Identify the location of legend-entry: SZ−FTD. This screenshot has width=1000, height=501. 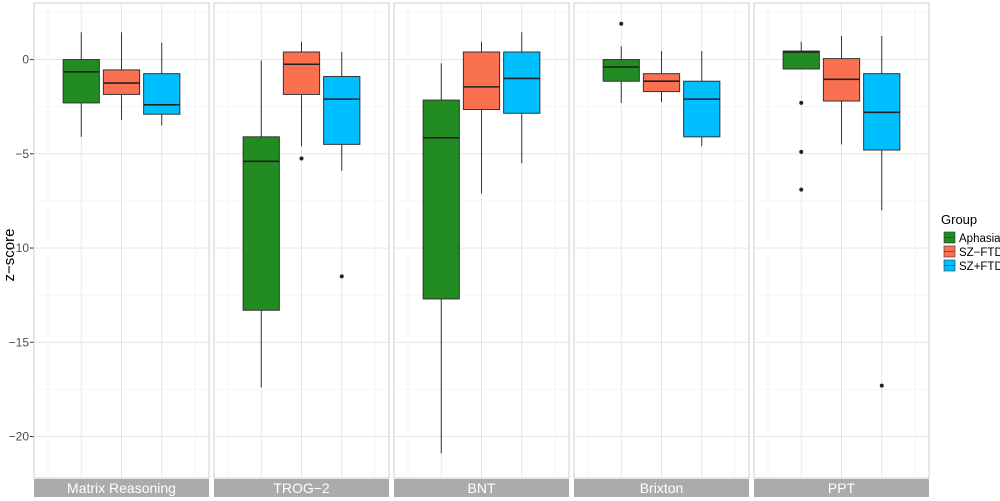
(971, 252).